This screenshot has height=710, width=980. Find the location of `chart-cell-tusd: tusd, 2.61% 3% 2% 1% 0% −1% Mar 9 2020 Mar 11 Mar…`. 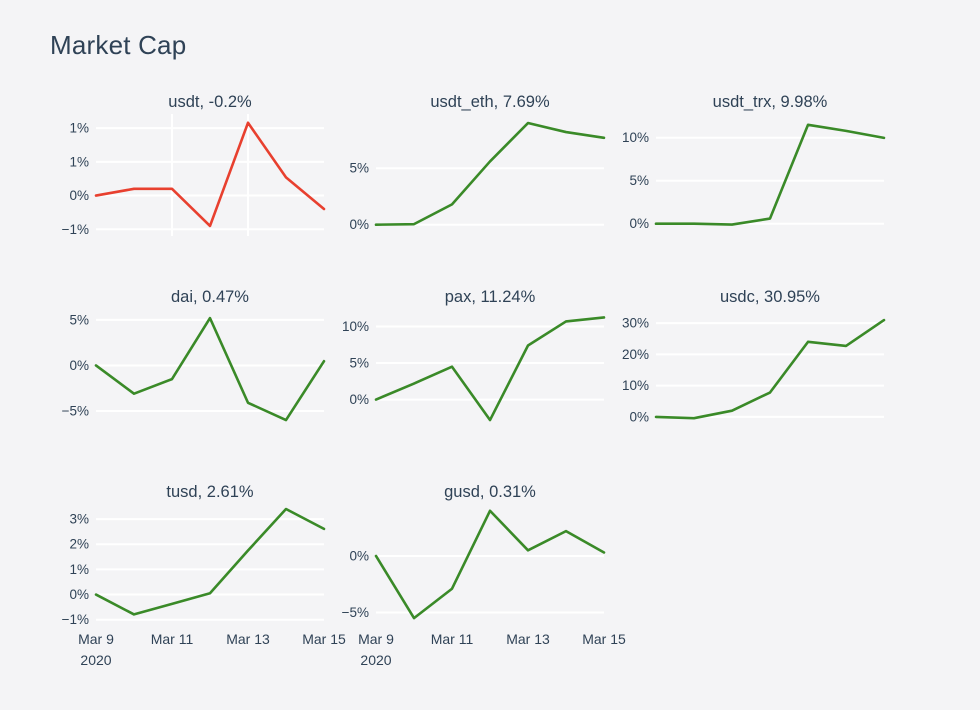

chart-cell-tusd: tusd, 2.61% 3% 2% 1% 0% −1% Mar 9 2020 Mar 11 Mar… is located at coordinates (198, 578).